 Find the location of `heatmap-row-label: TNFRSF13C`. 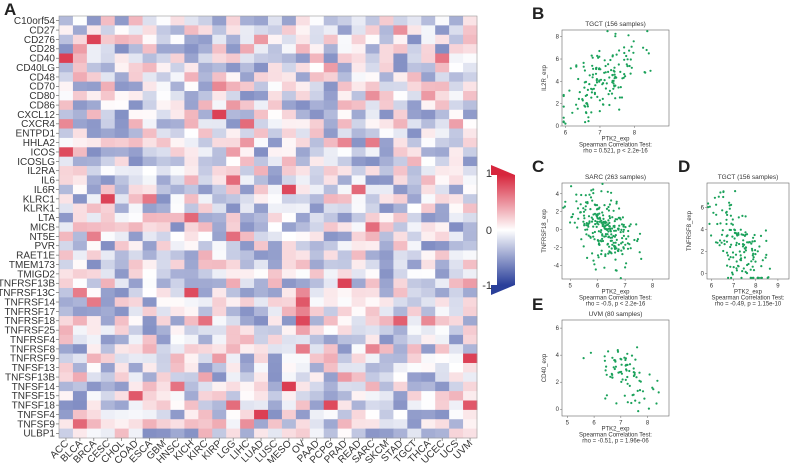

heatmap-row-label: TNFRSF13C is located at coordinates (27, 293).